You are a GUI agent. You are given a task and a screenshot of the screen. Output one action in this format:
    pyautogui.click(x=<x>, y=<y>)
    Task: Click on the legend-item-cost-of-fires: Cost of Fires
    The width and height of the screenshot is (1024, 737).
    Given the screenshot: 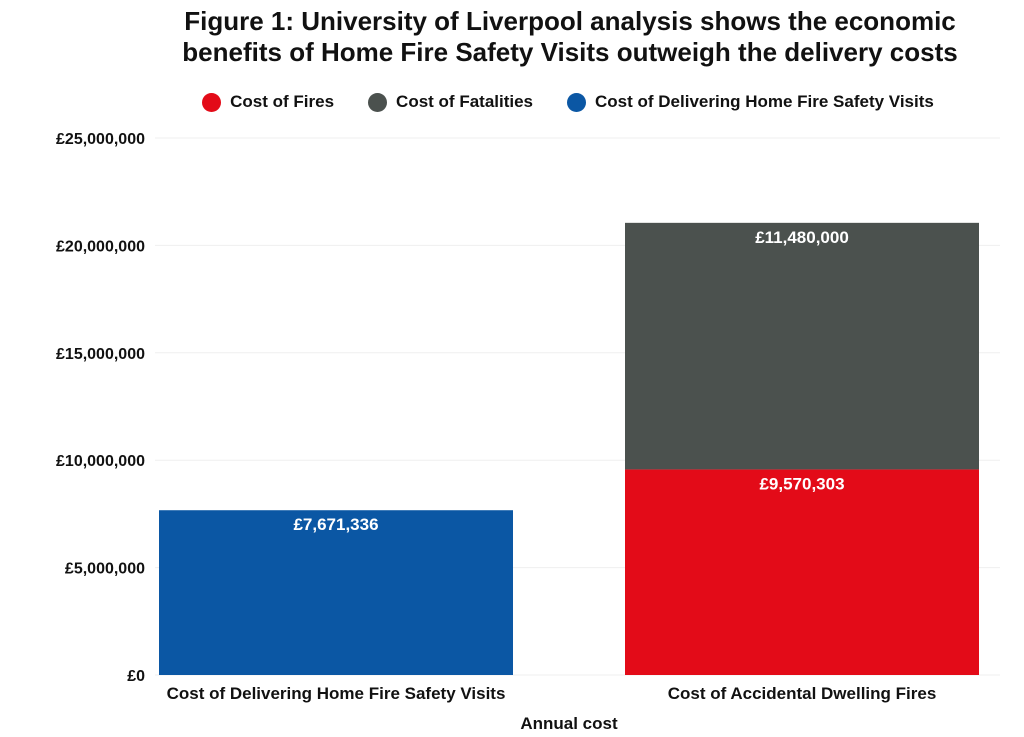 What is the action you would take?
    pyautogui.click(x=268, y=102)
    